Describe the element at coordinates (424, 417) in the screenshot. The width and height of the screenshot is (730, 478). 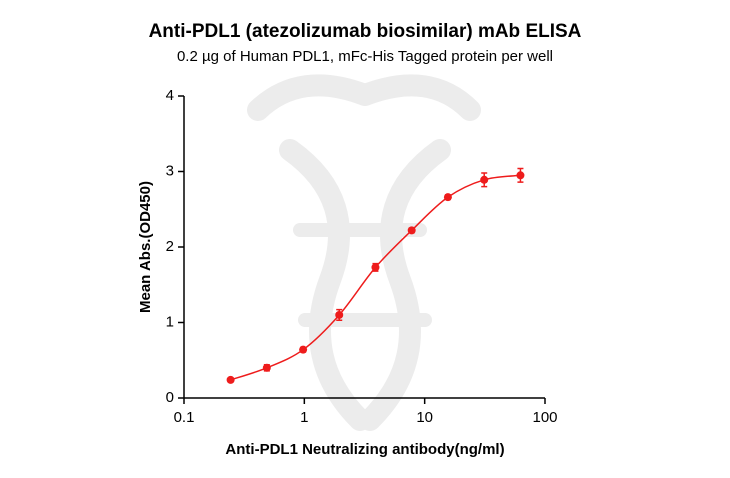
I see `x-tick-label: 10` at that location.